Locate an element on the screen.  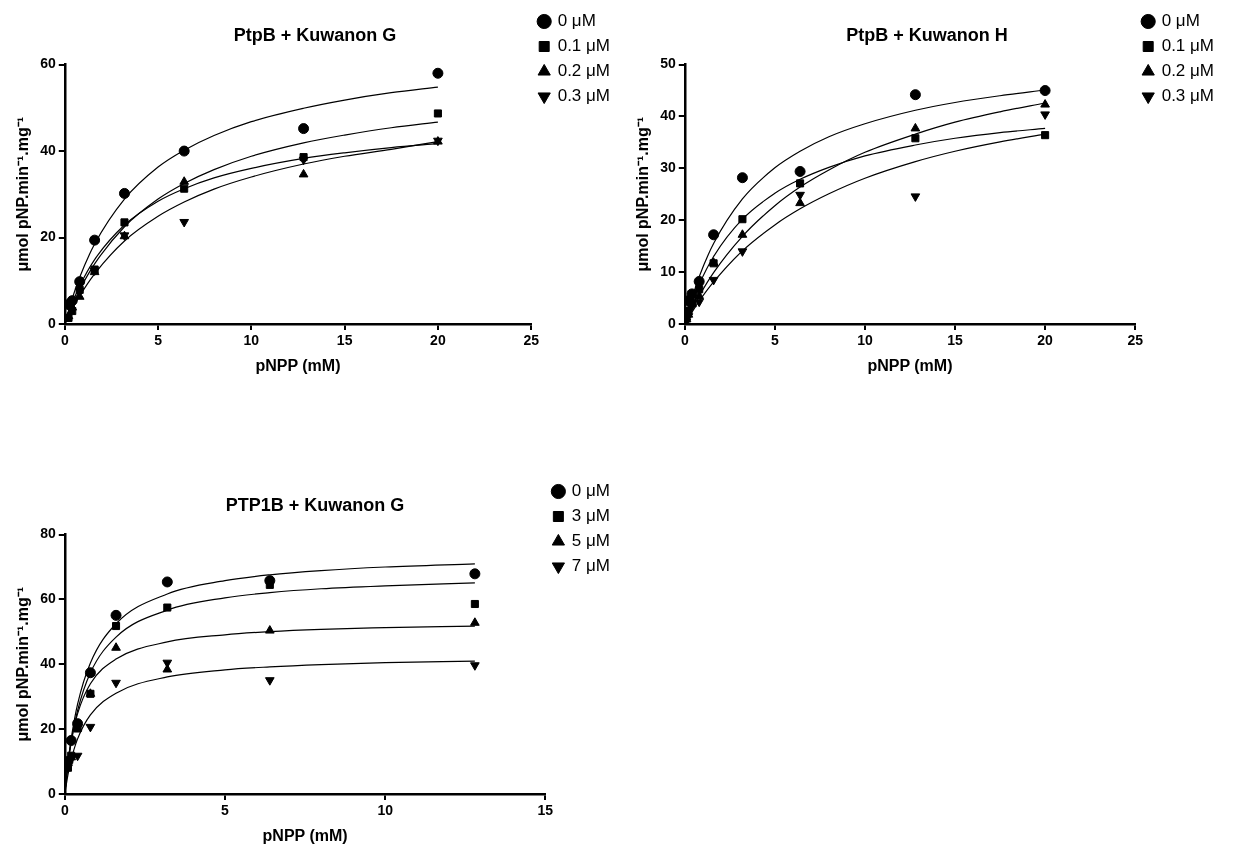
y-tick-label: 10 is located at coordinates (668, 270).